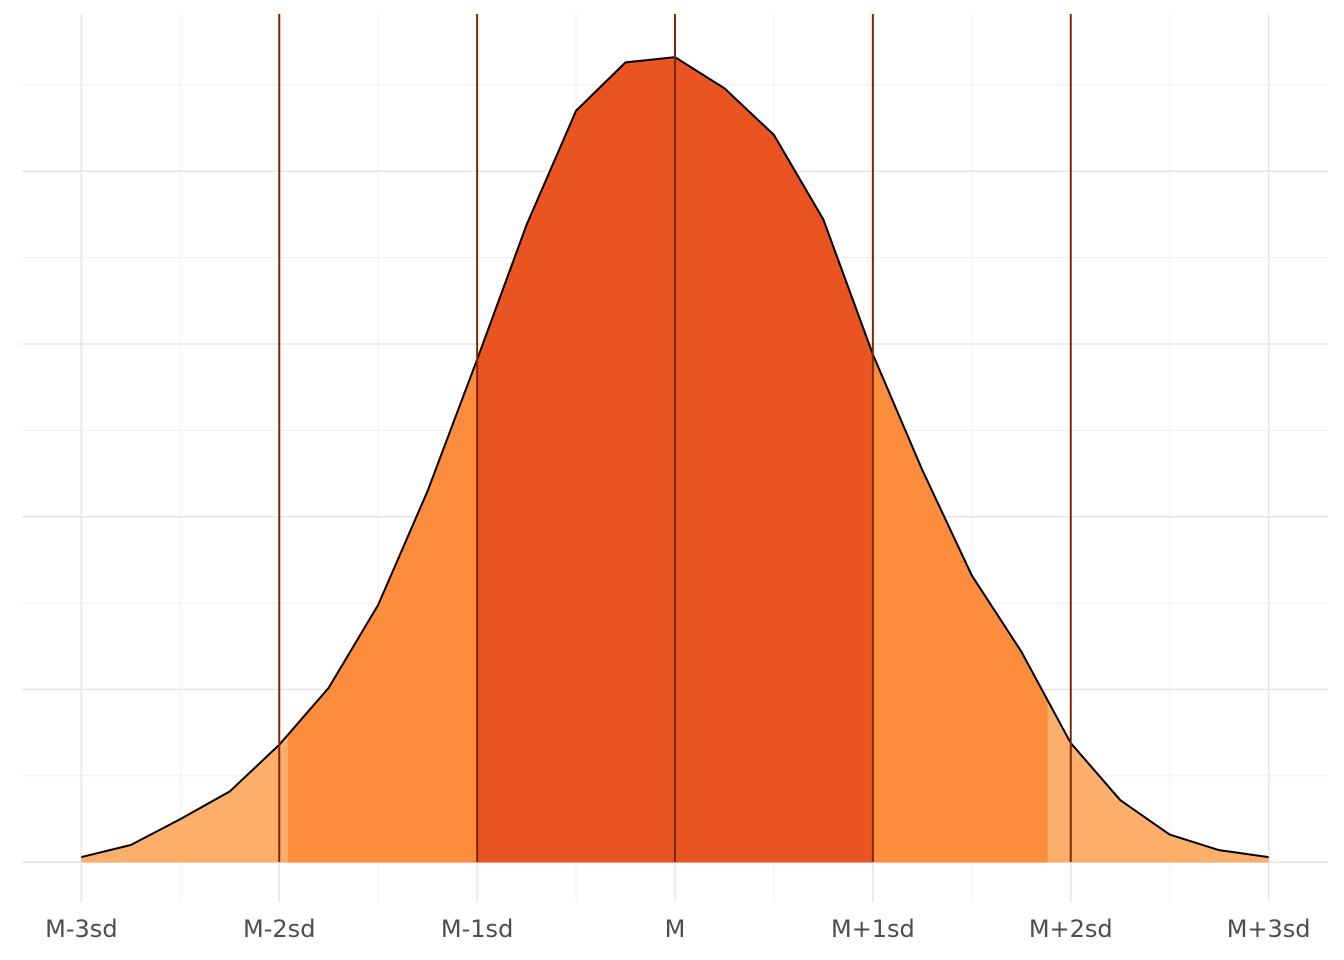 The image size is (1344, 960). I want to click on x-tick-label: M-1sd, so click(477, 929).